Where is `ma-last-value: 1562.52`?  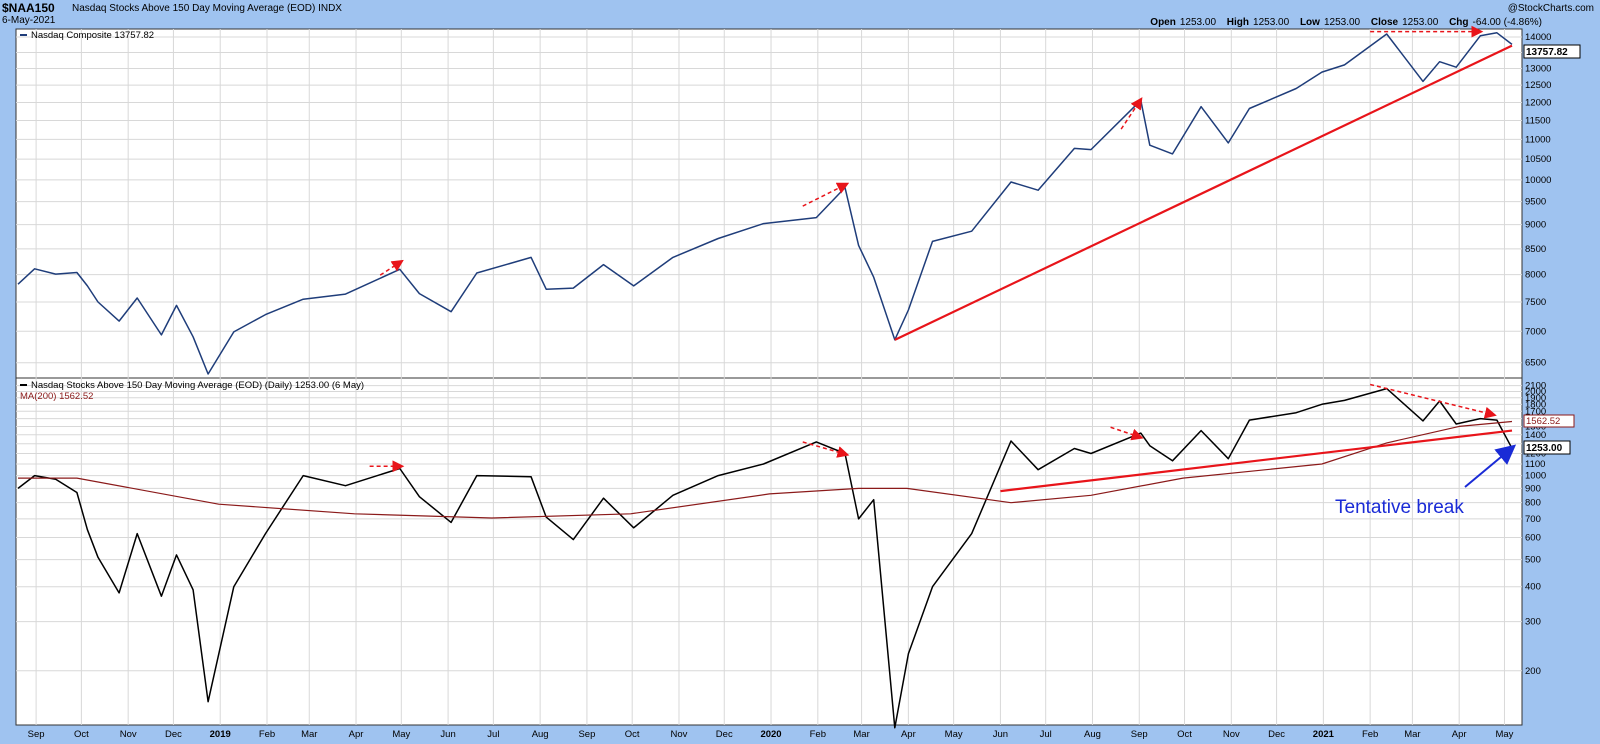 ma-last-value: 1562.52 is located at coordinates (1543, 421).